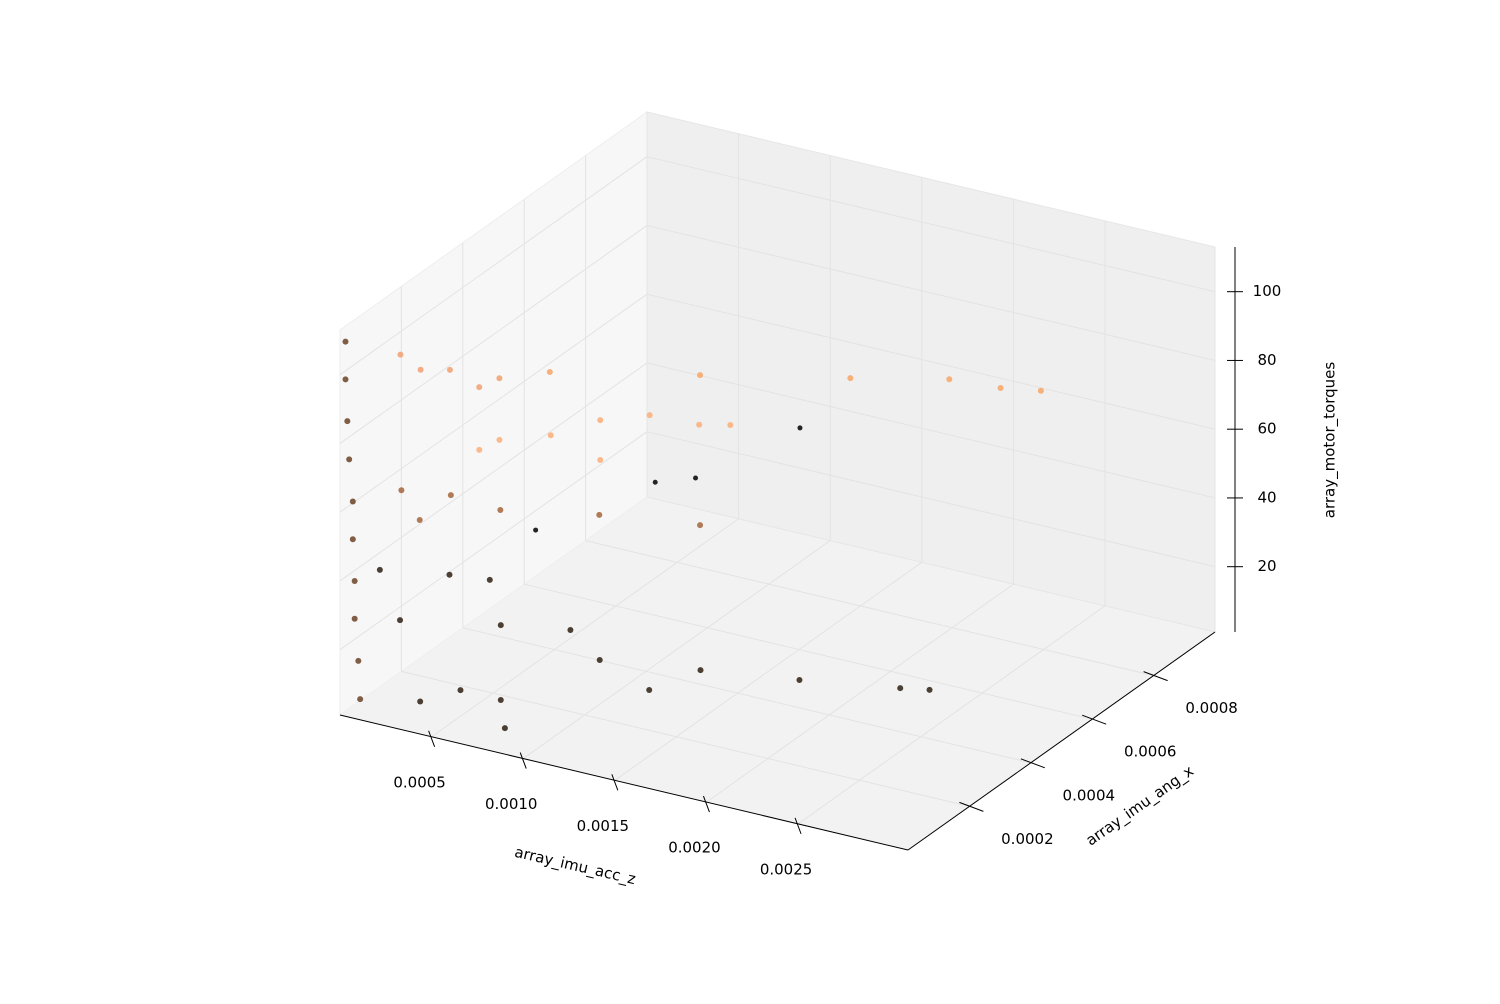 This screenshot has height=1004, width=1500. What do you see at coordinates (694, 848) in the screenshot?
I see `x-tick-label: 0.0020` at bounding box center [694, 848].